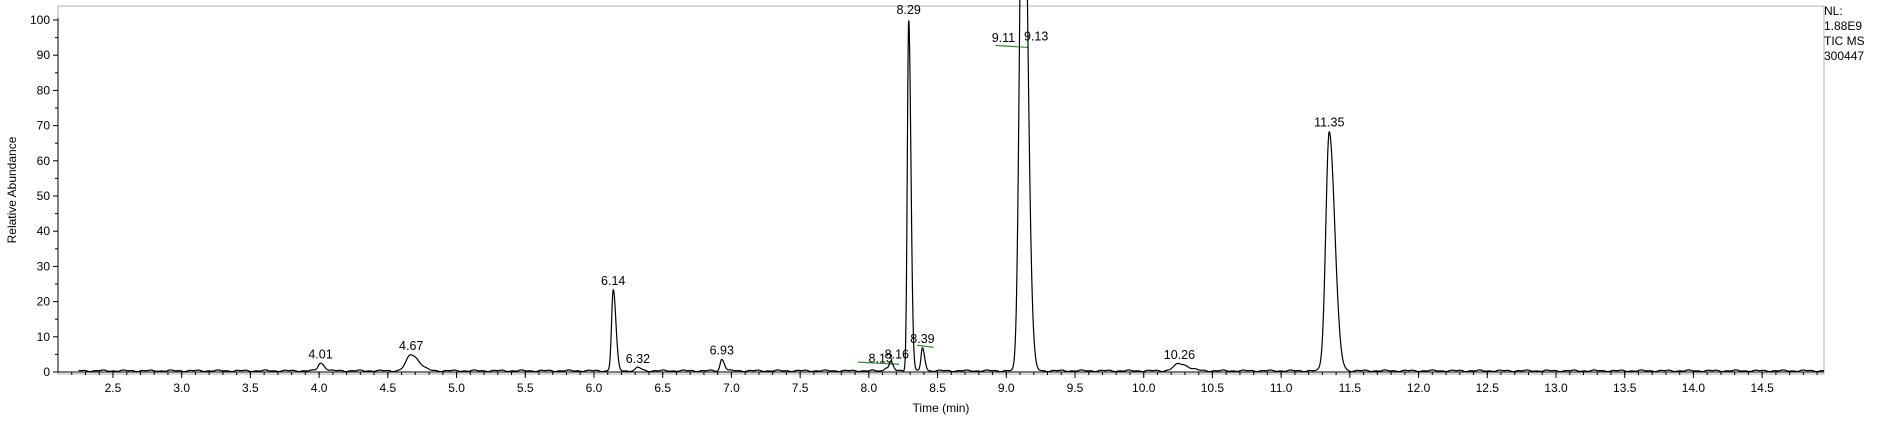 Image resolution: width=1881 pixels, height=421 pixels. Describe the element at coordinates (1844, 41) in the screenshot. I see `trace-type: TIC MS` at that location.